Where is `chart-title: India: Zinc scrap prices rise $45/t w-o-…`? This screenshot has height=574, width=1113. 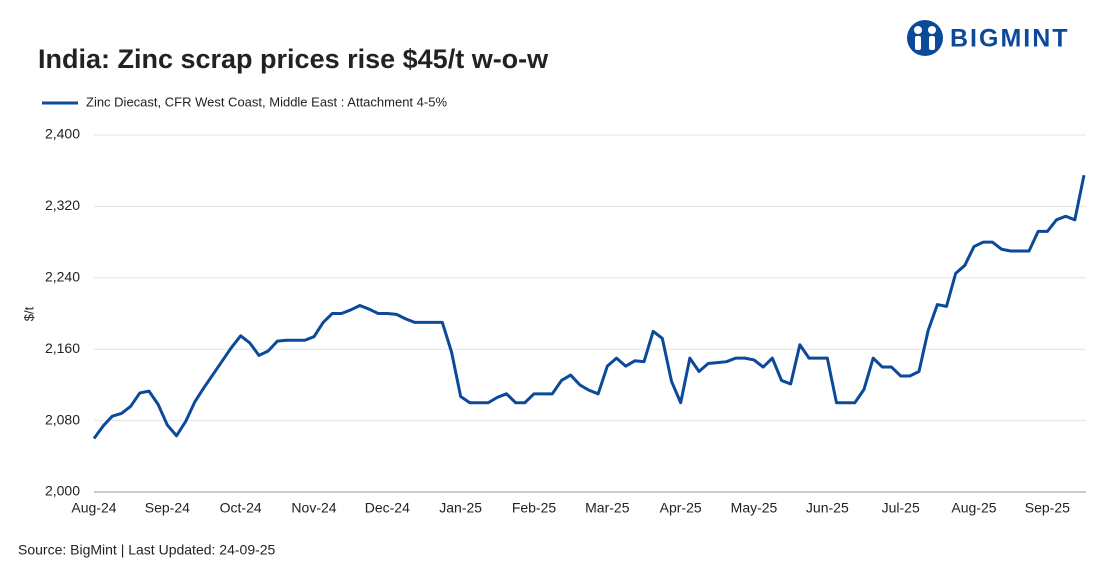
chart-title: India: Zinc scrap prices rise $45/t w-o-… is located at coordinates (293, 59).